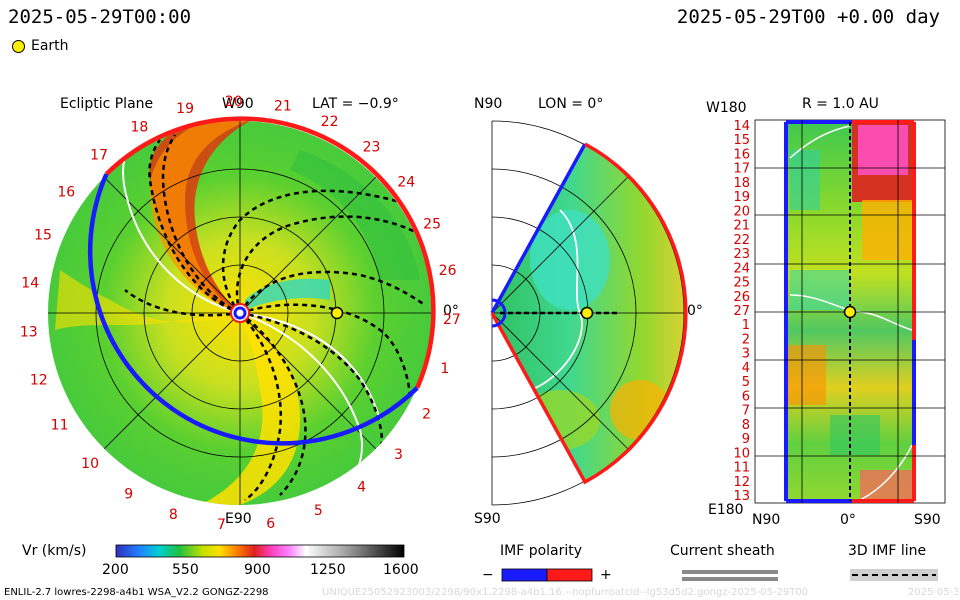  Describe the element at coordinates (270, 524) in the screenshot. I see `carrington-label-6: 6` at that location.